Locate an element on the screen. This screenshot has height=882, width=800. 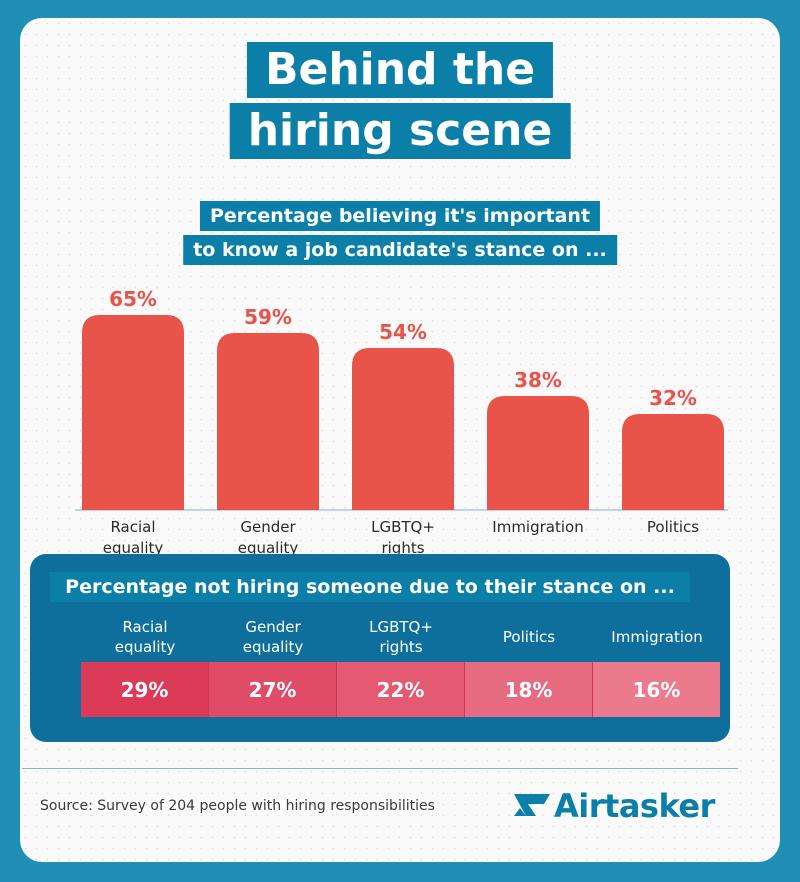
table-cell-1: 29% is located at coordinates (145, 689).